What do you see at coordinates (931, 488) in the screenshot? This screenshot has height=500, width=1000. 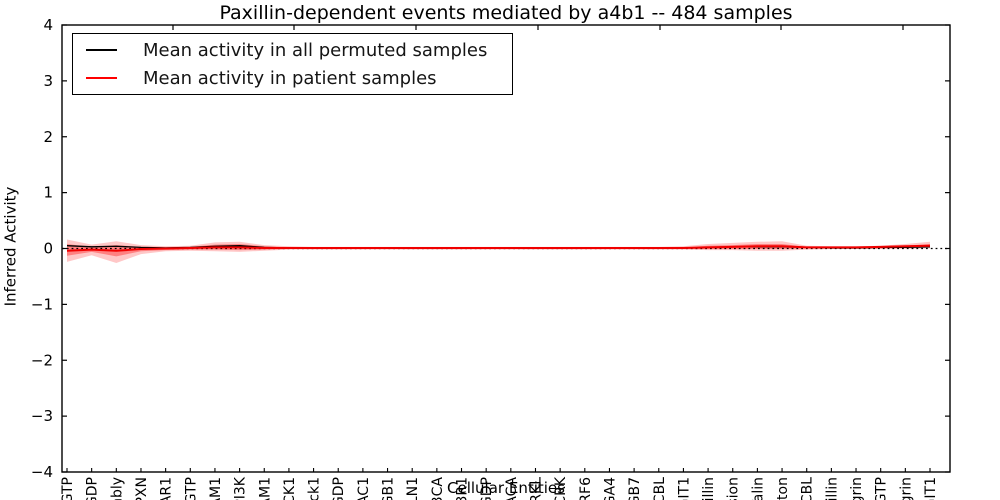 I see `x-tick-label: alpha4/beta1 Integrin/Paxillin/GIT1` at bounding box center [931, 488].